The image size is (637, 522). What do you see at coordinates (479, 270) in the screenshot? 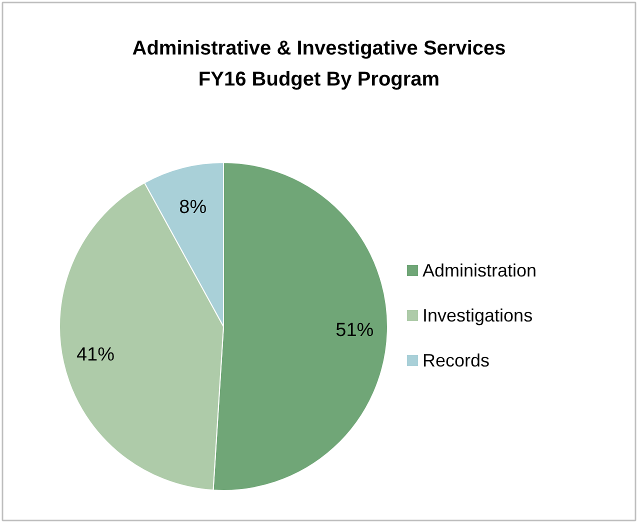
I see `legend-label: Administration` at bounding box center [479, 270].